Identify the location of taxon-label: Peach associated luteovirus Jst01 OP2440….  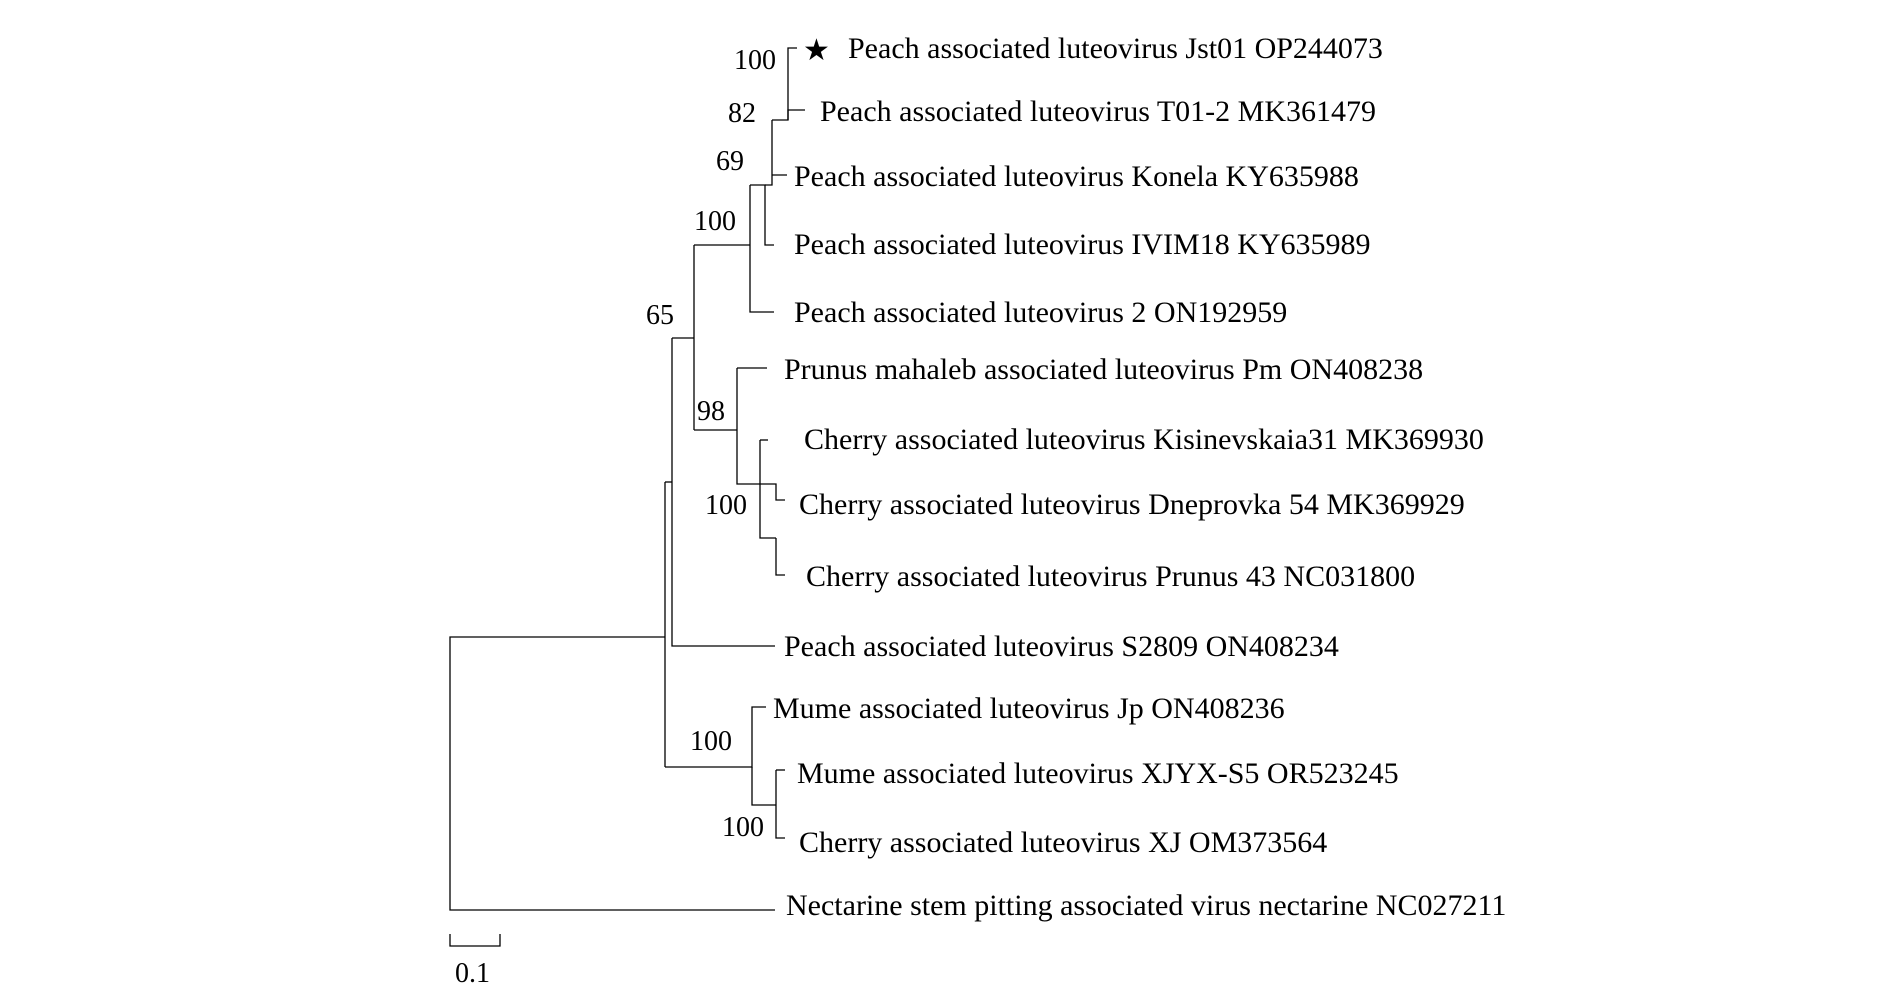
(1115, 48).